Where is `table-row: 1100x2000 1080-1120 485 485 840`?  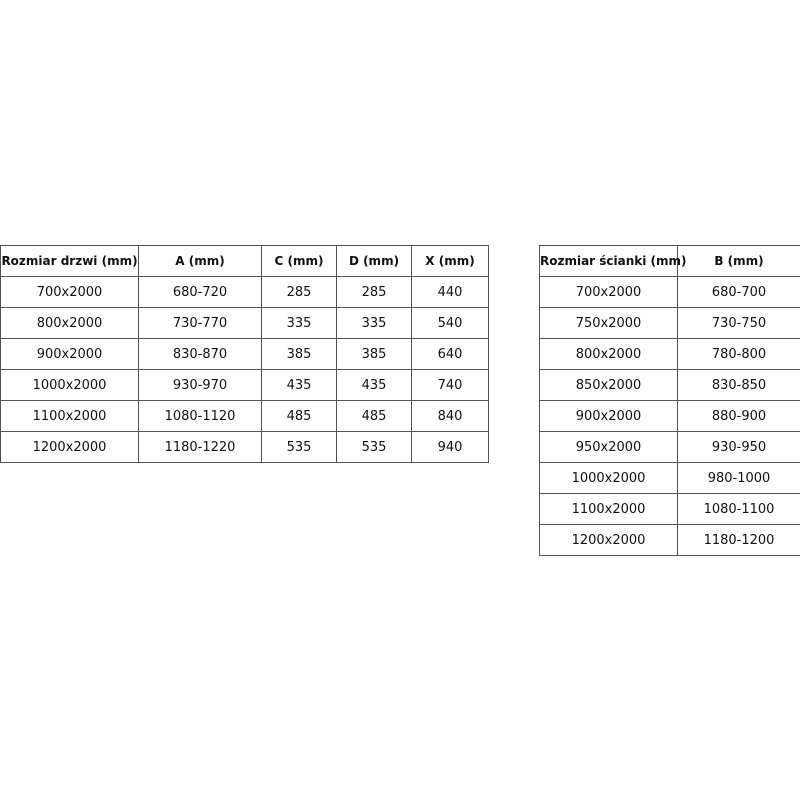
table-row: 1100x2000 1080-1120 485 485 840 is located at coordinates (244, 416).